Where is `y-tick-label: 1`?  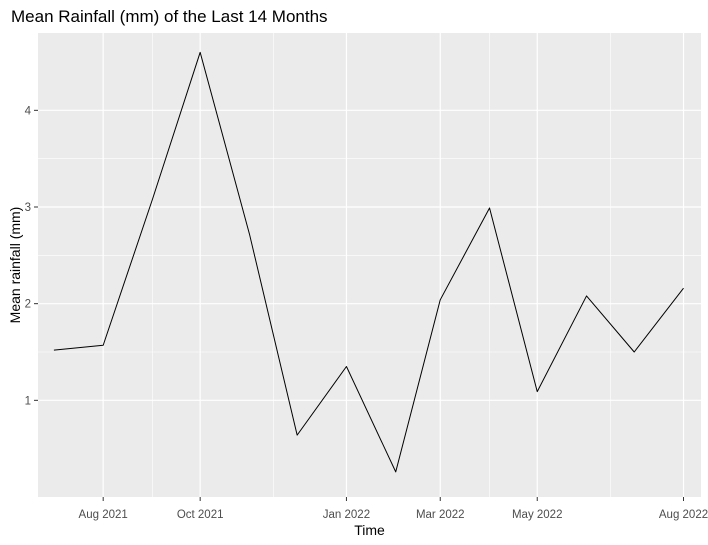
y-tick-label: 1 is located at coordinates (28, 401).